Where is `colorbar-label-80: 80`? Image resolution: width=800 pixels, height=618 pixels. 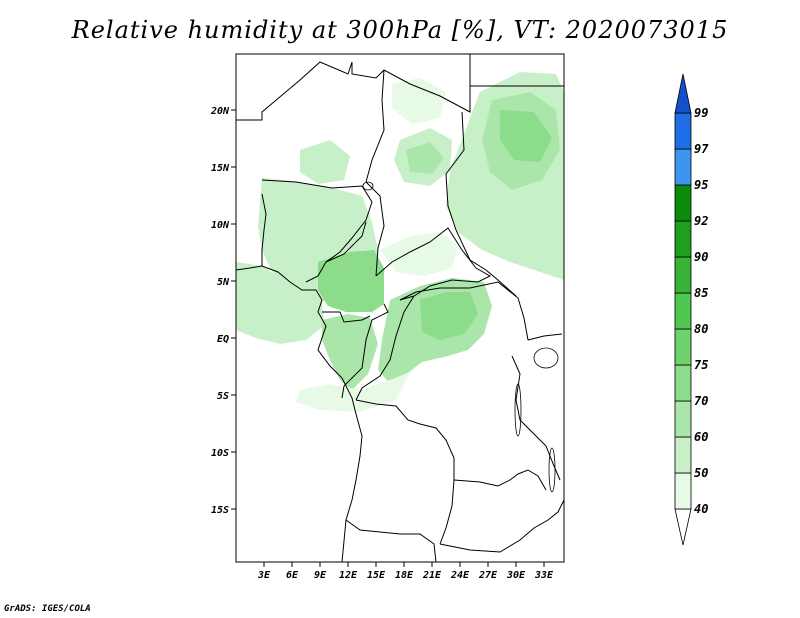
colorbar-label-80: 80 is located at coordinates (701, 329).